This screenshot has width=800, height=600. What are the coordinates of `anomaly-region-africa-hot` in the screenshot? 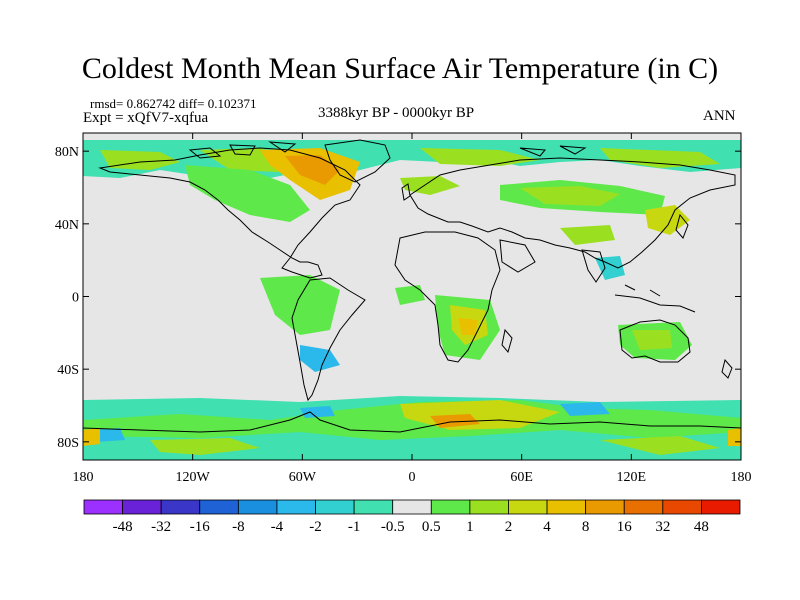 It's located at (468, 326).